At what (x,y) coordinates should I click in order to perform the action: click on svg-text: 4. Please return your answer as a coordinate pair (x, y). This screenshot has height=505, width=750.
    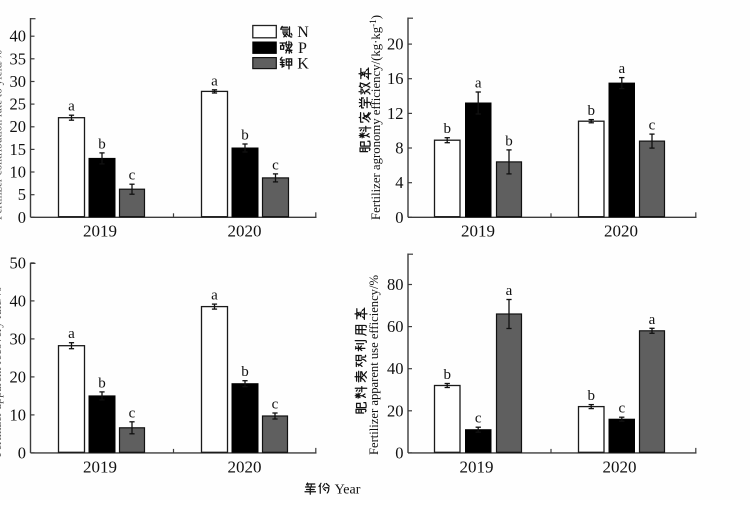
    Looking at the image, I should click on (399, 182).